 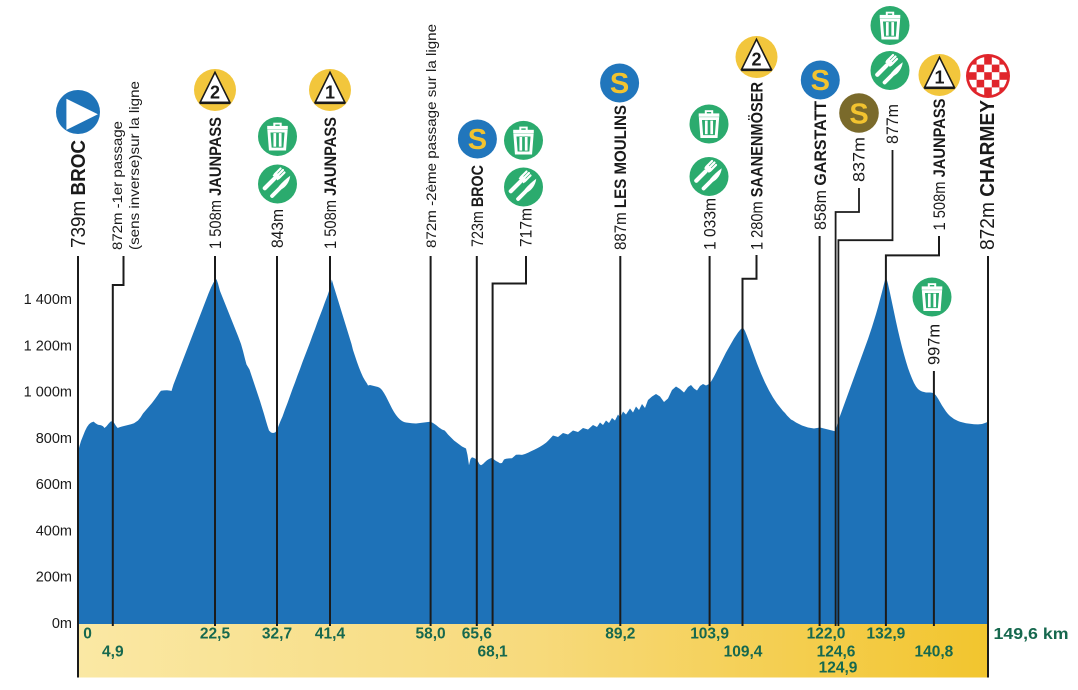 I want to click on svg-text: 723m BROC, so click(x=477, y=206).